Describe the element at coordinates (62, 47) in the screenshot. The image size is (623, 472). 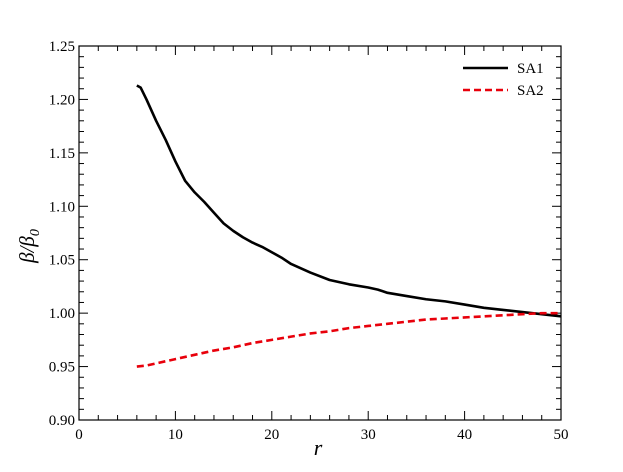
I see `y-tick-label: 1.25` at that location.